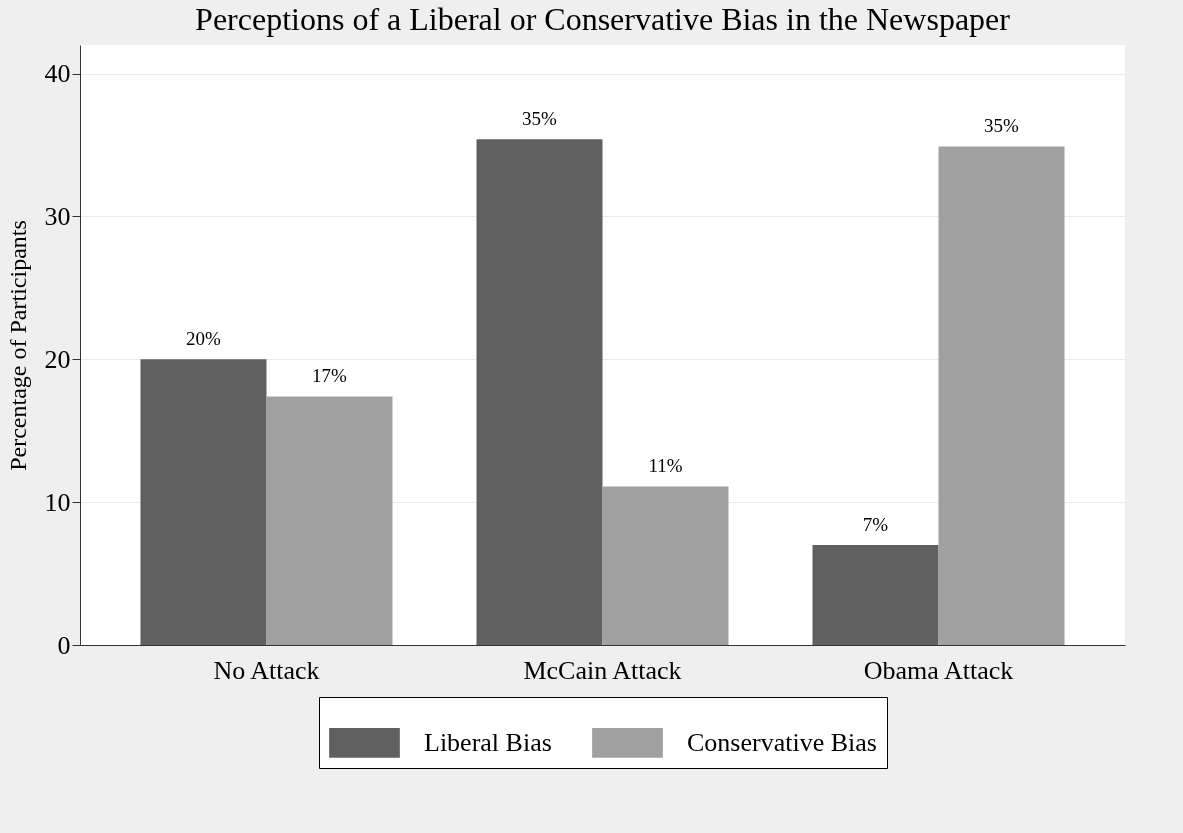  Describe the element at coordinates (204, 339) in the screenshot. I see `data-label: 20%` at that location.